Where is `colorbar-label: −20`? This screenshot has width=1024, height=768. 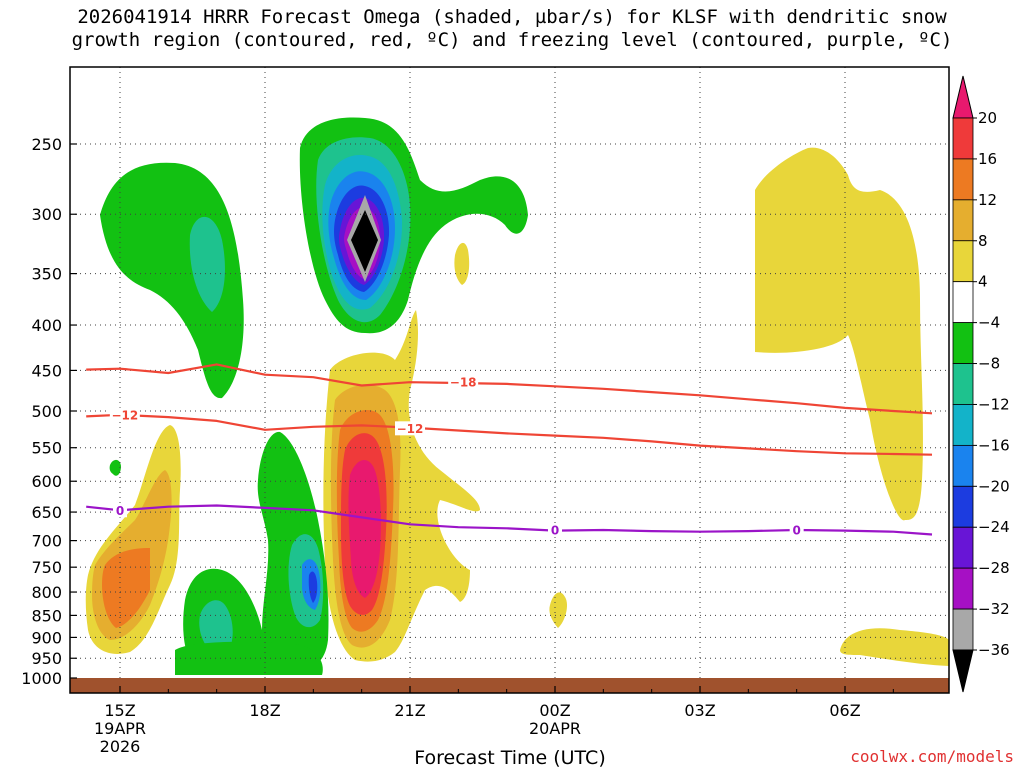 colorbar-label: −20 is located at coordinates (994, 486).